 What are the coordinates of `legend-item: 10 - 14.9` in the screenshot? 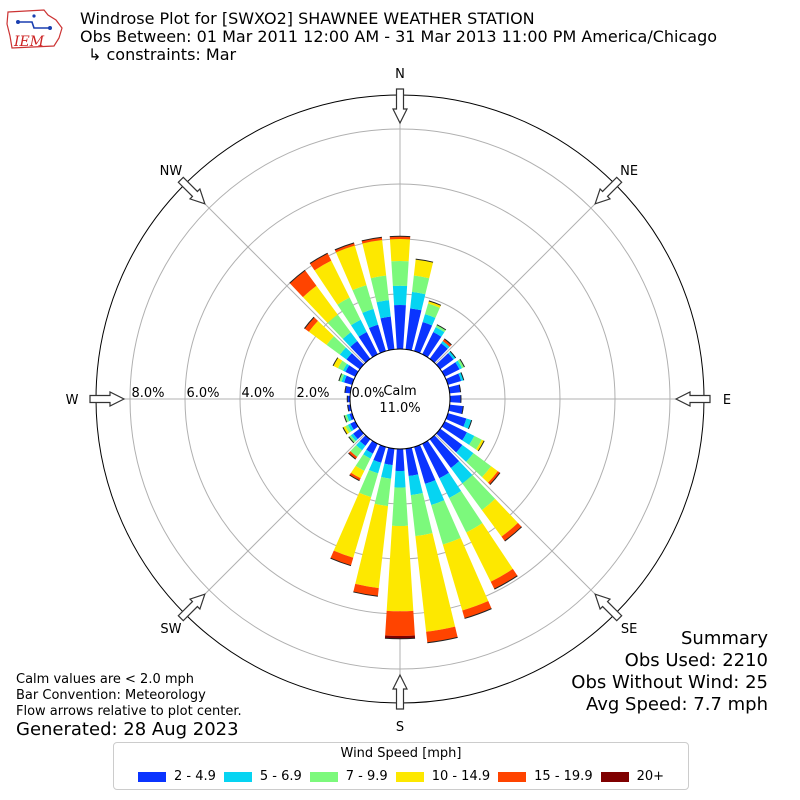 It's located at (443, 776).